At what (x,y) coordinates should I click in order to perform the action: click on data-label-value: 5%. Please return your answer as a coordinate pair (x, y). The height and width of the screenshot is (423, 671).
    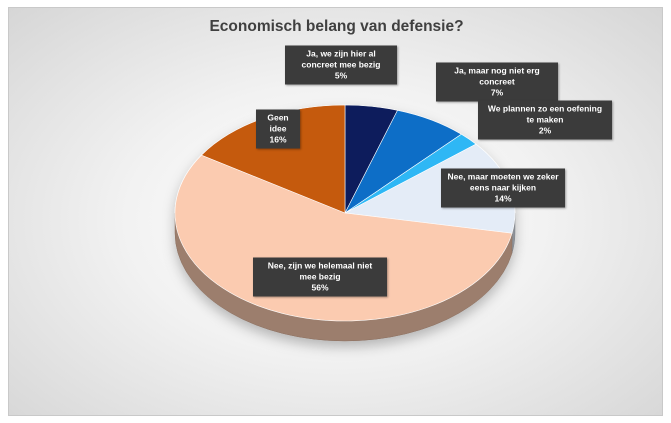
    Looking at the image, I should click on (341, 75).